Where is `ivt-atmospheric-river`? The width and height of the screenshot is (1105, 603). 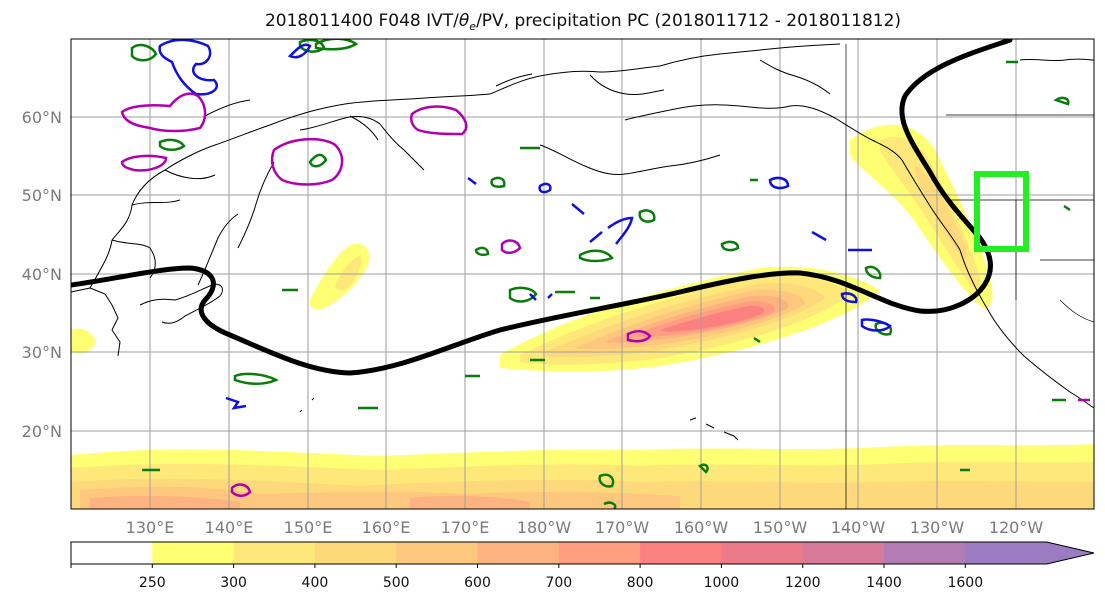
ivt-atmospheric-river is located at coordinates (690, 319).